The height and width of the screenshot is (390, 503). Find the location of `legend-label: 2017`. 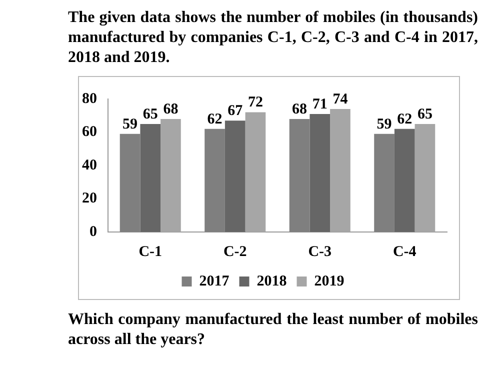

legend-label: 2017 is located at coordinates (214, 281).